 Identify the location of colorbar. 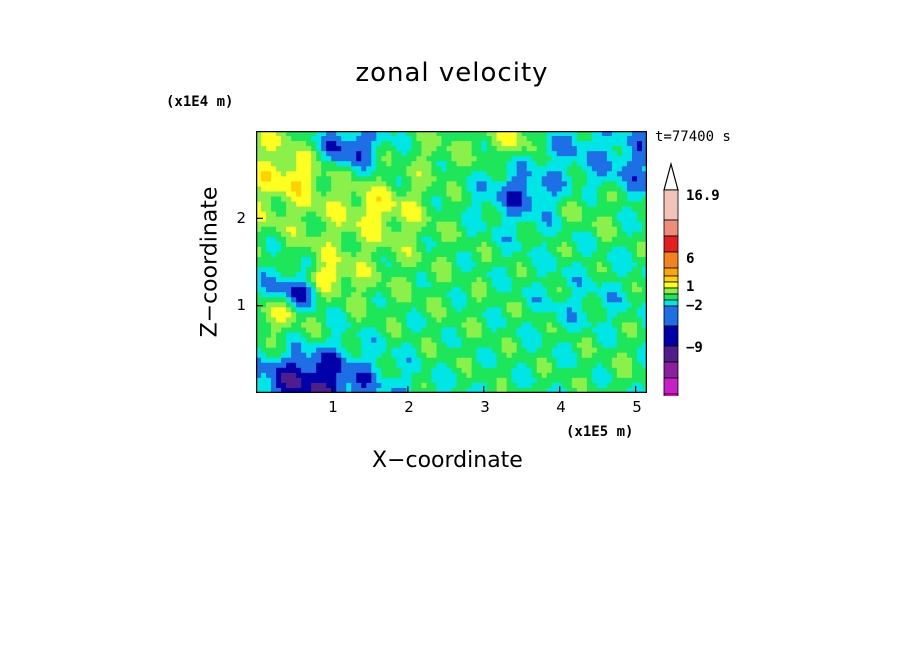
(671, 278).